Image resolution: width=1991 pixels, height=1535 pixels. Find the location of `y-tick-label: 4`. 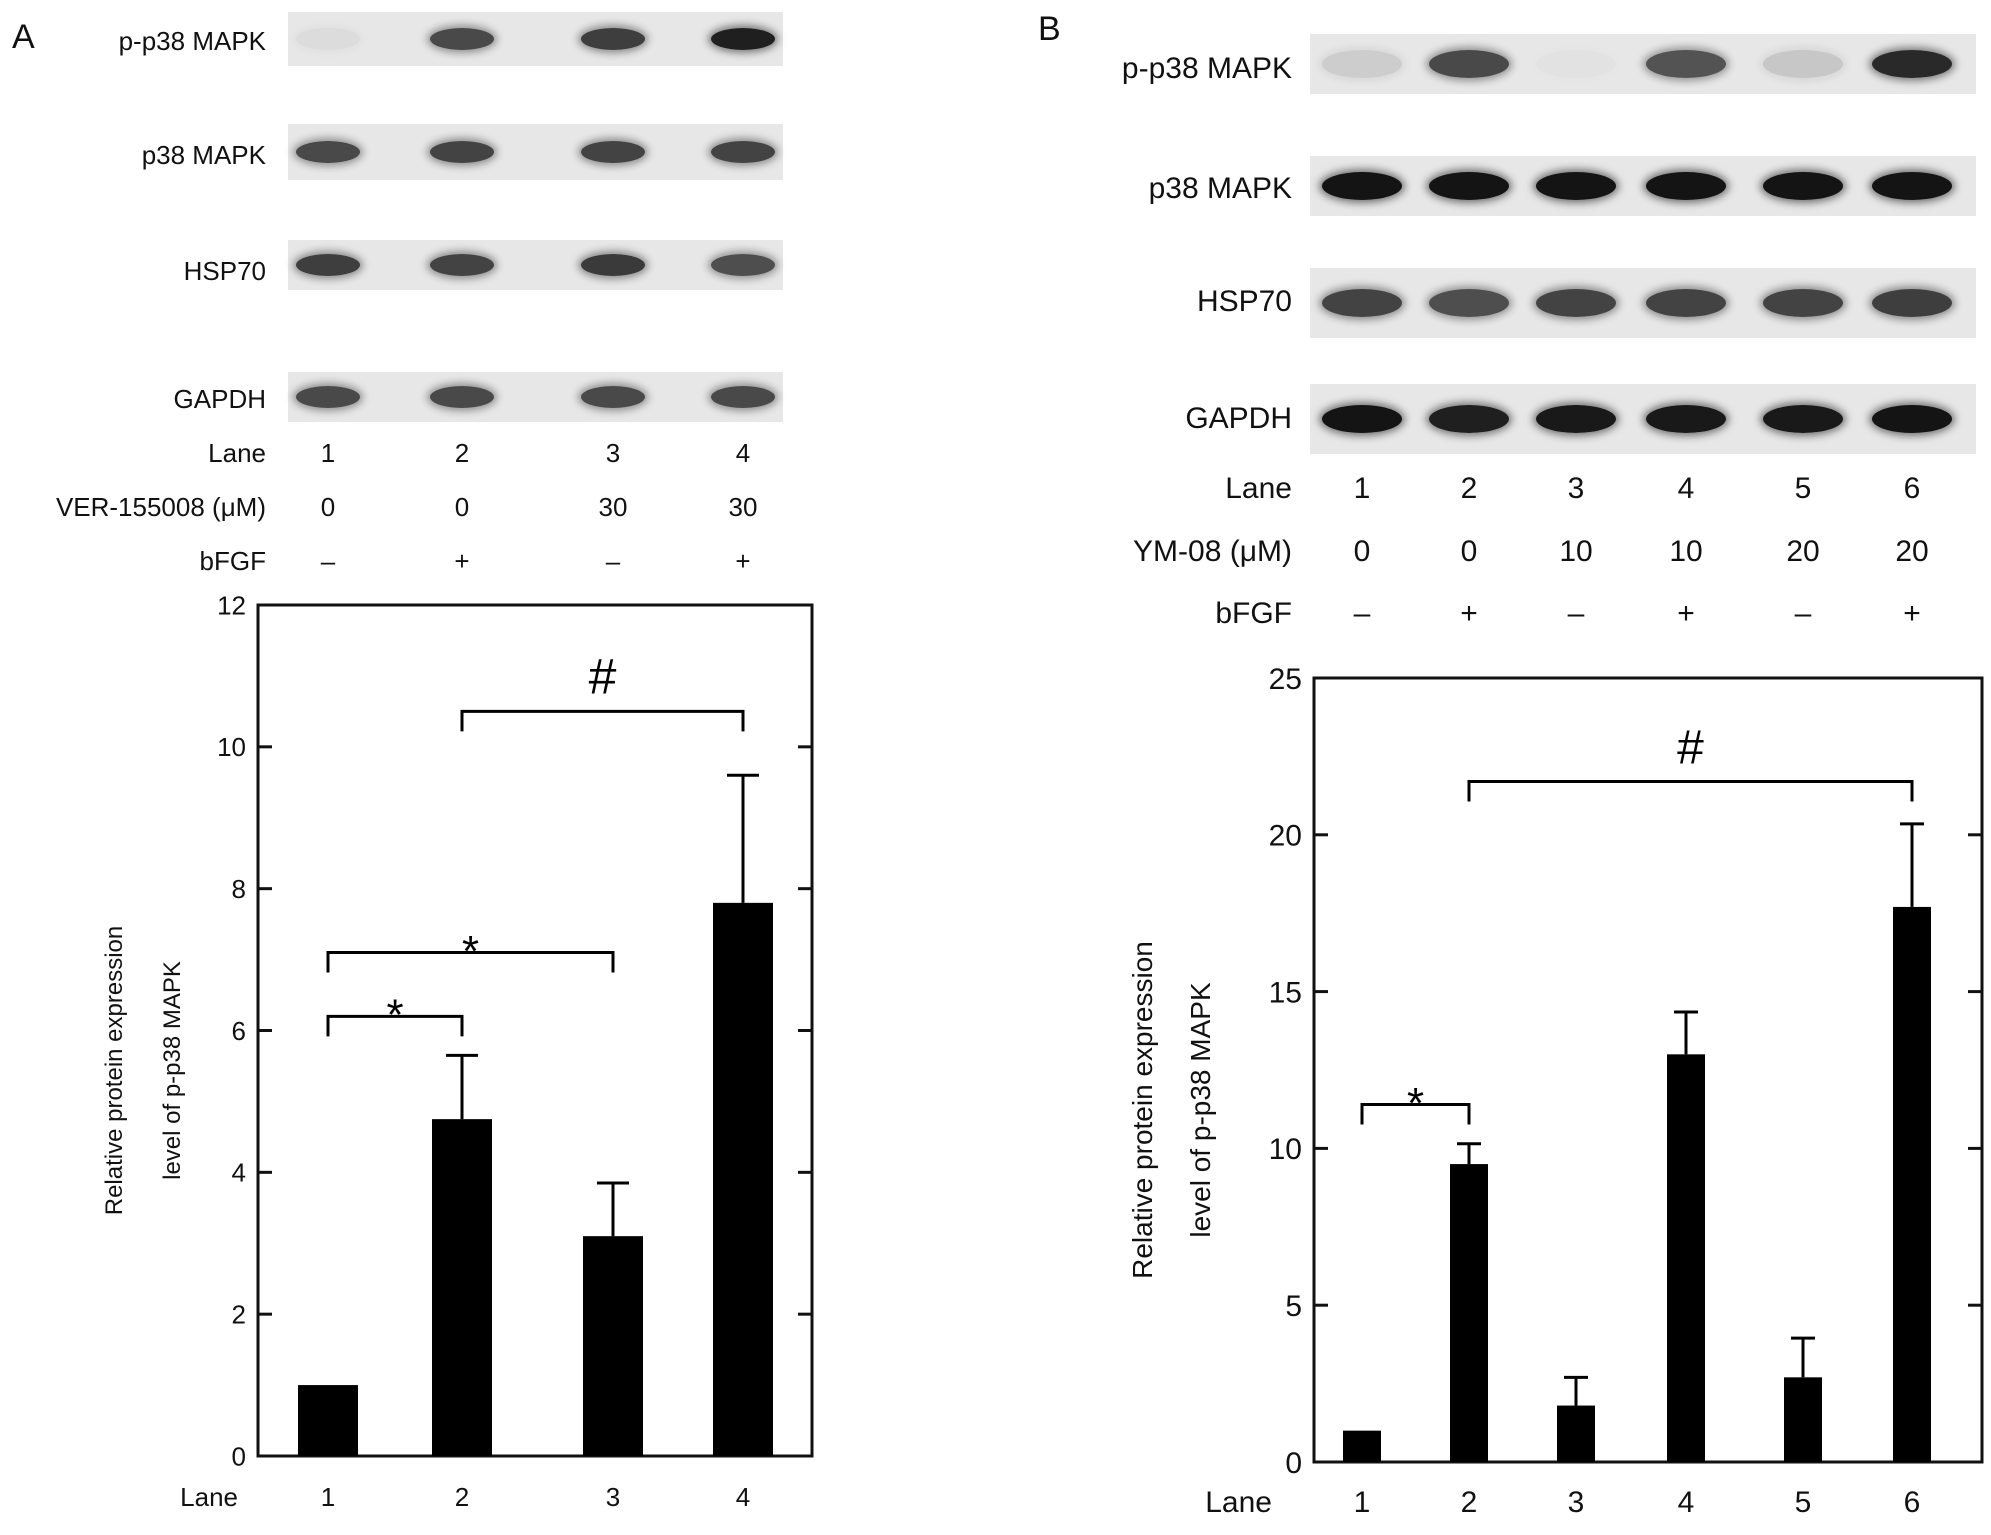

y-tick-label: 4 is located at coordinates (239, 1173).